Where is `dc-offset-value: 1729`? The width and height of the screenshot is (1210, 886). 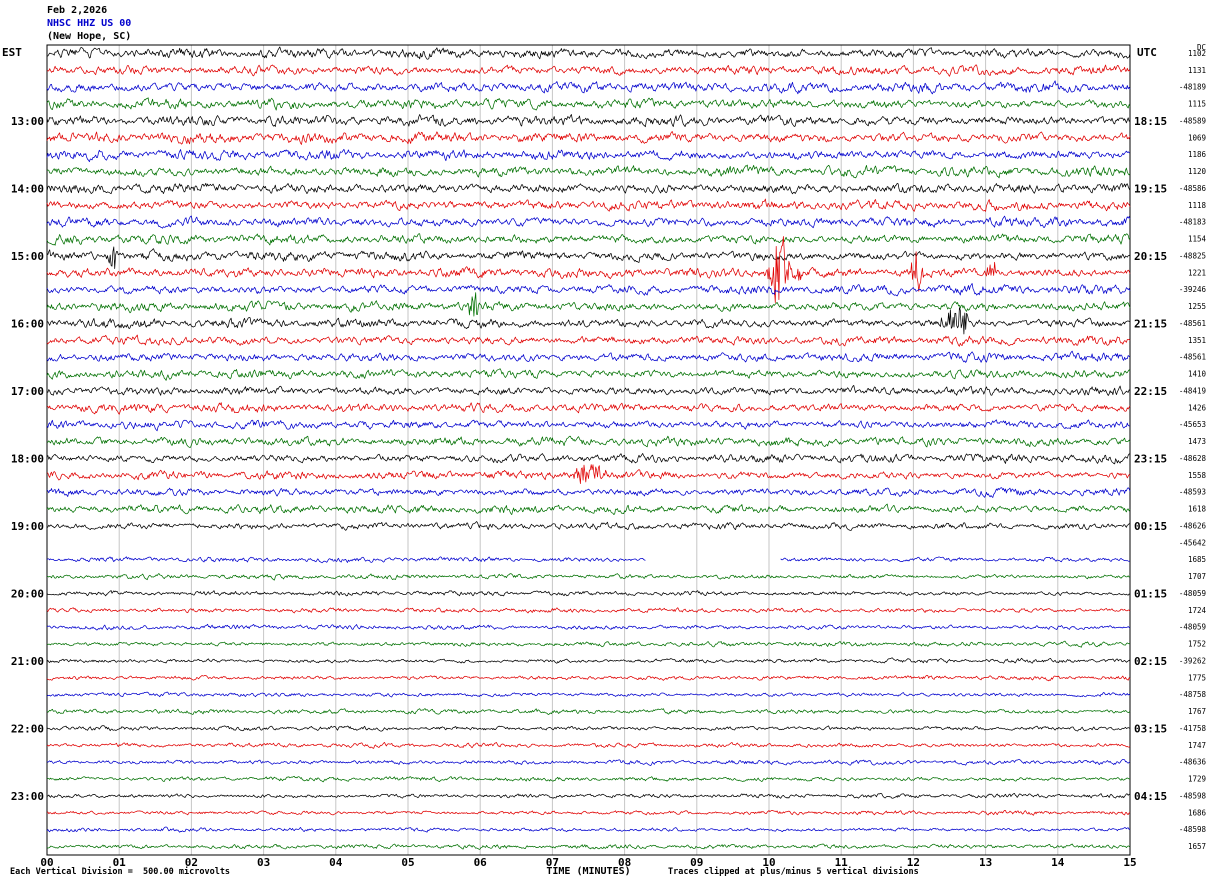 dc-offset-value: 1729 is located at coordinates (1197, 779).